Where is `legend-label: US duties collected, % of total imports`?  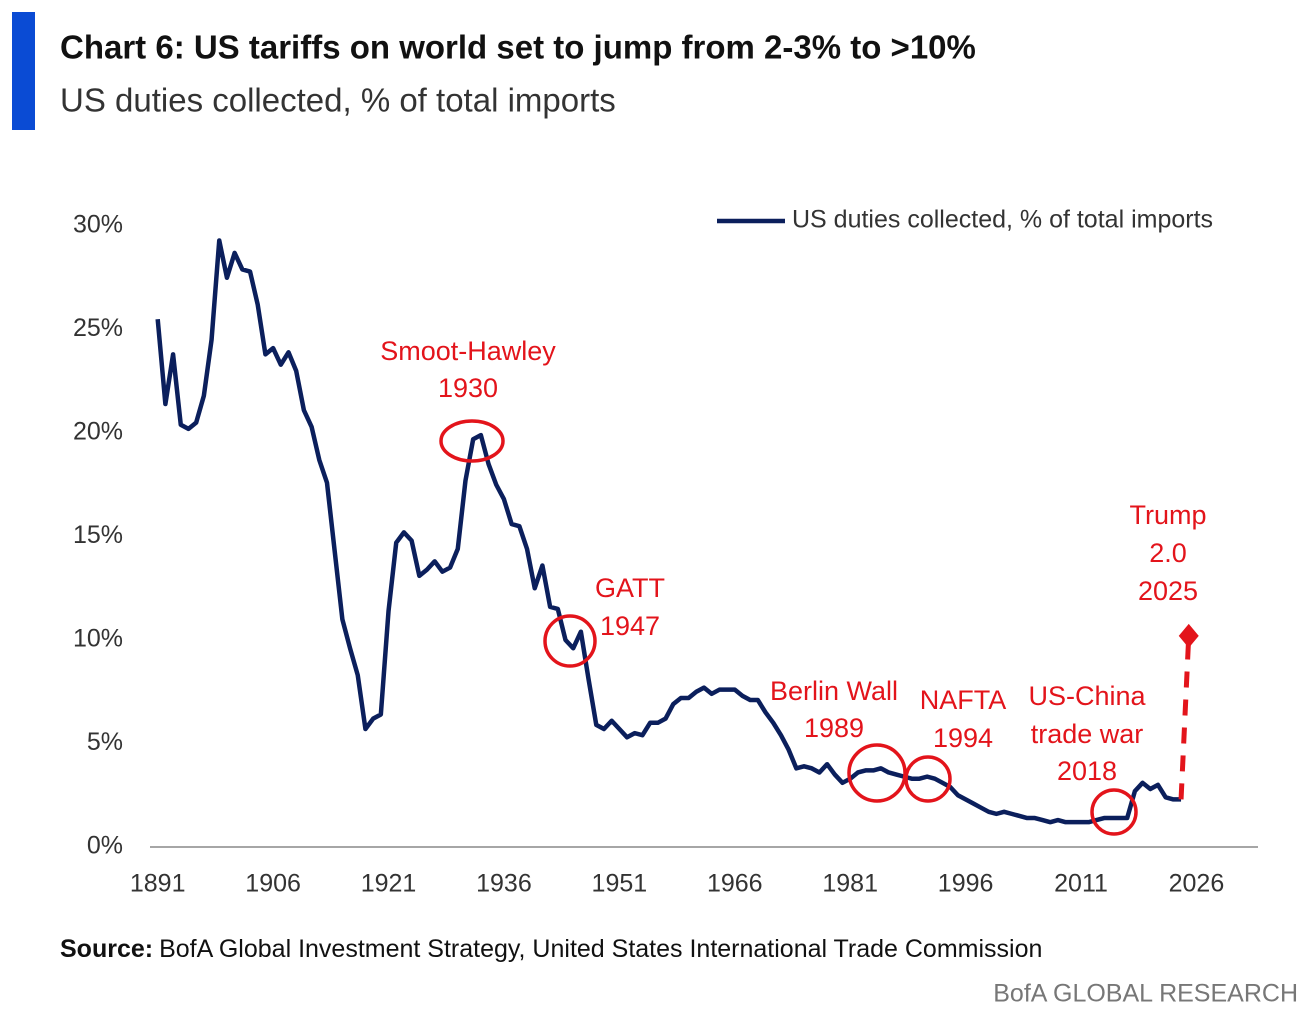
legend-label: US duties collected, % of total imports is located at coordinates (1002, 220).